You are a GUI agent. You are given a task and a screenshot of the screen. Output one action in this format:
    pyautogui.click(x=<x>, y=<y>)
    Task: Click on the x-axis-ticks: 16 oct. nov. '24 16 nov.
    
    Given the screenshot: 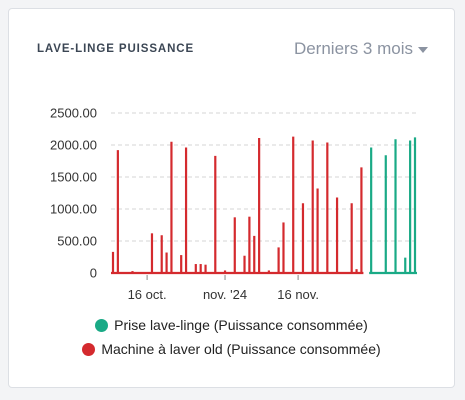 What is the action you would take?
    pyautogui.click(x=223, y=288)
    